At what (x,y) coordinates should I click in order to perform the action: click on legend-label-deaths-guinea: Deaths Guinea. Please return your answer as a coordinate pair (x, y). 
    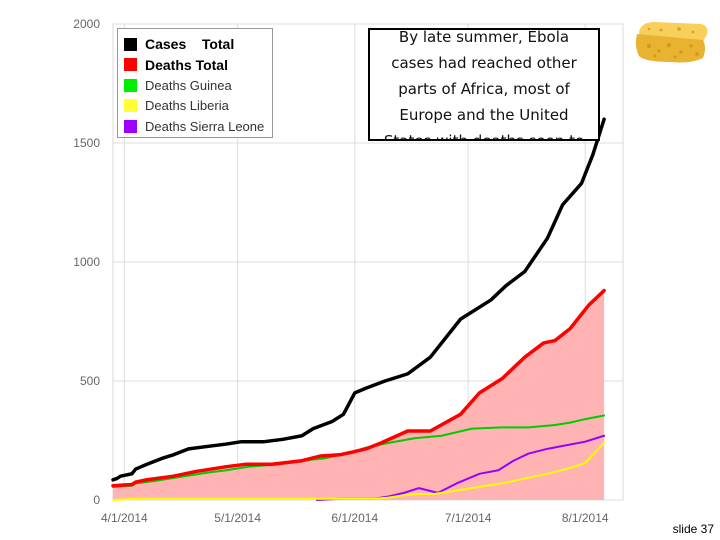
    Looking at the image, I should click on (188, 85).